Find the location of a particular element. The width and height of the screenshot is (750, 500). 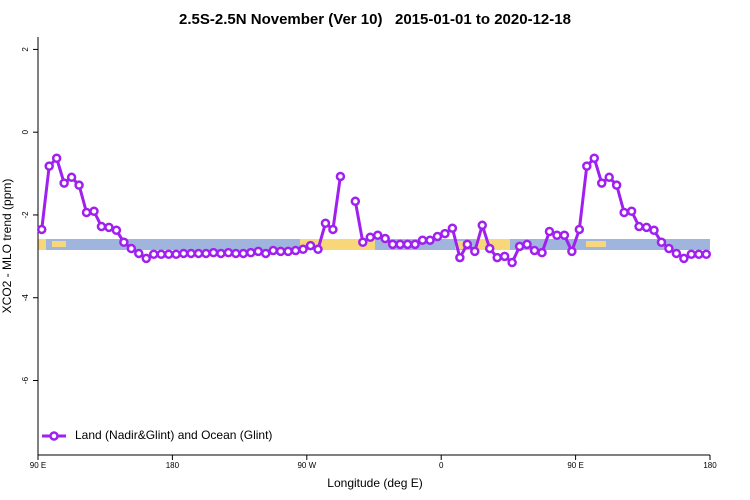

y-axis-label: XCO2 - MLO trend (ppm) is located at coordinates (7, 246).